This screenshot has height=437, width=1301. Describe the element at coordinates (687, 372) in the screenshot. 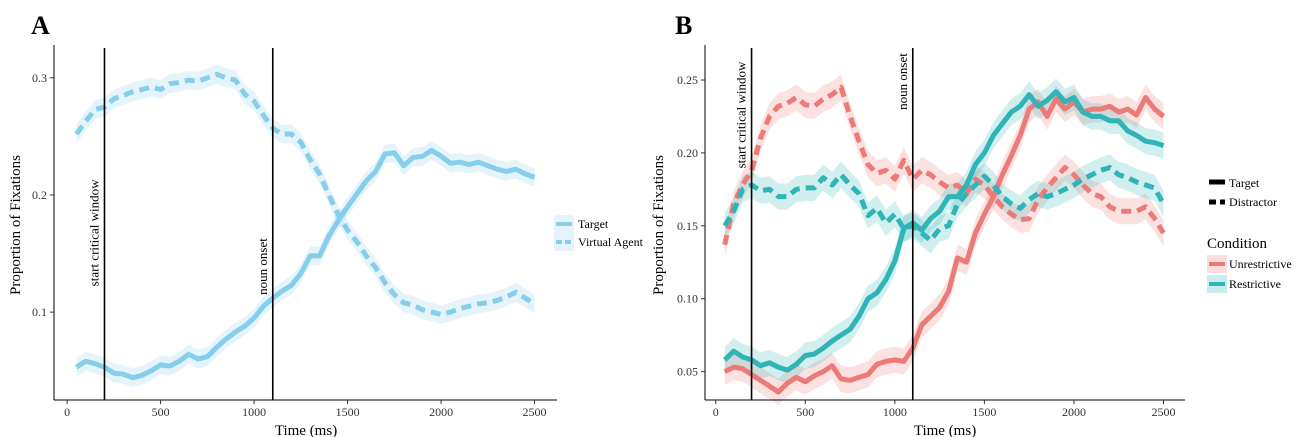

I see `y-tick-label-0: 0.05` at that location.